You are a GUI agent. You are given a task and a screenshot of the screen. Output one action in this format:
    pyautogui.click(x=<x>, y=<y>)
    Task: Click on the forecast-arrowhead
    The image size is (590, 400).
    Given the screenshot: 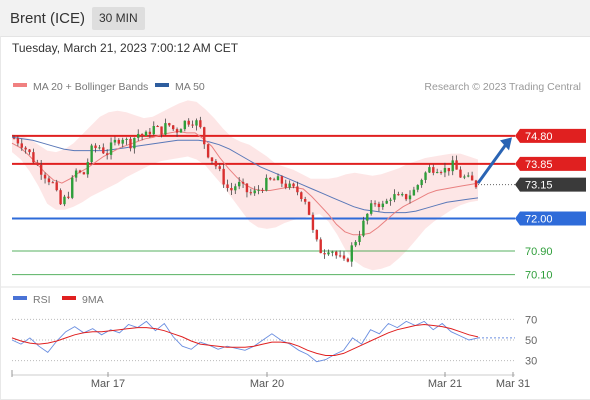 What is the action you would take?
    pyautogui.click(x=506, y=144)
    